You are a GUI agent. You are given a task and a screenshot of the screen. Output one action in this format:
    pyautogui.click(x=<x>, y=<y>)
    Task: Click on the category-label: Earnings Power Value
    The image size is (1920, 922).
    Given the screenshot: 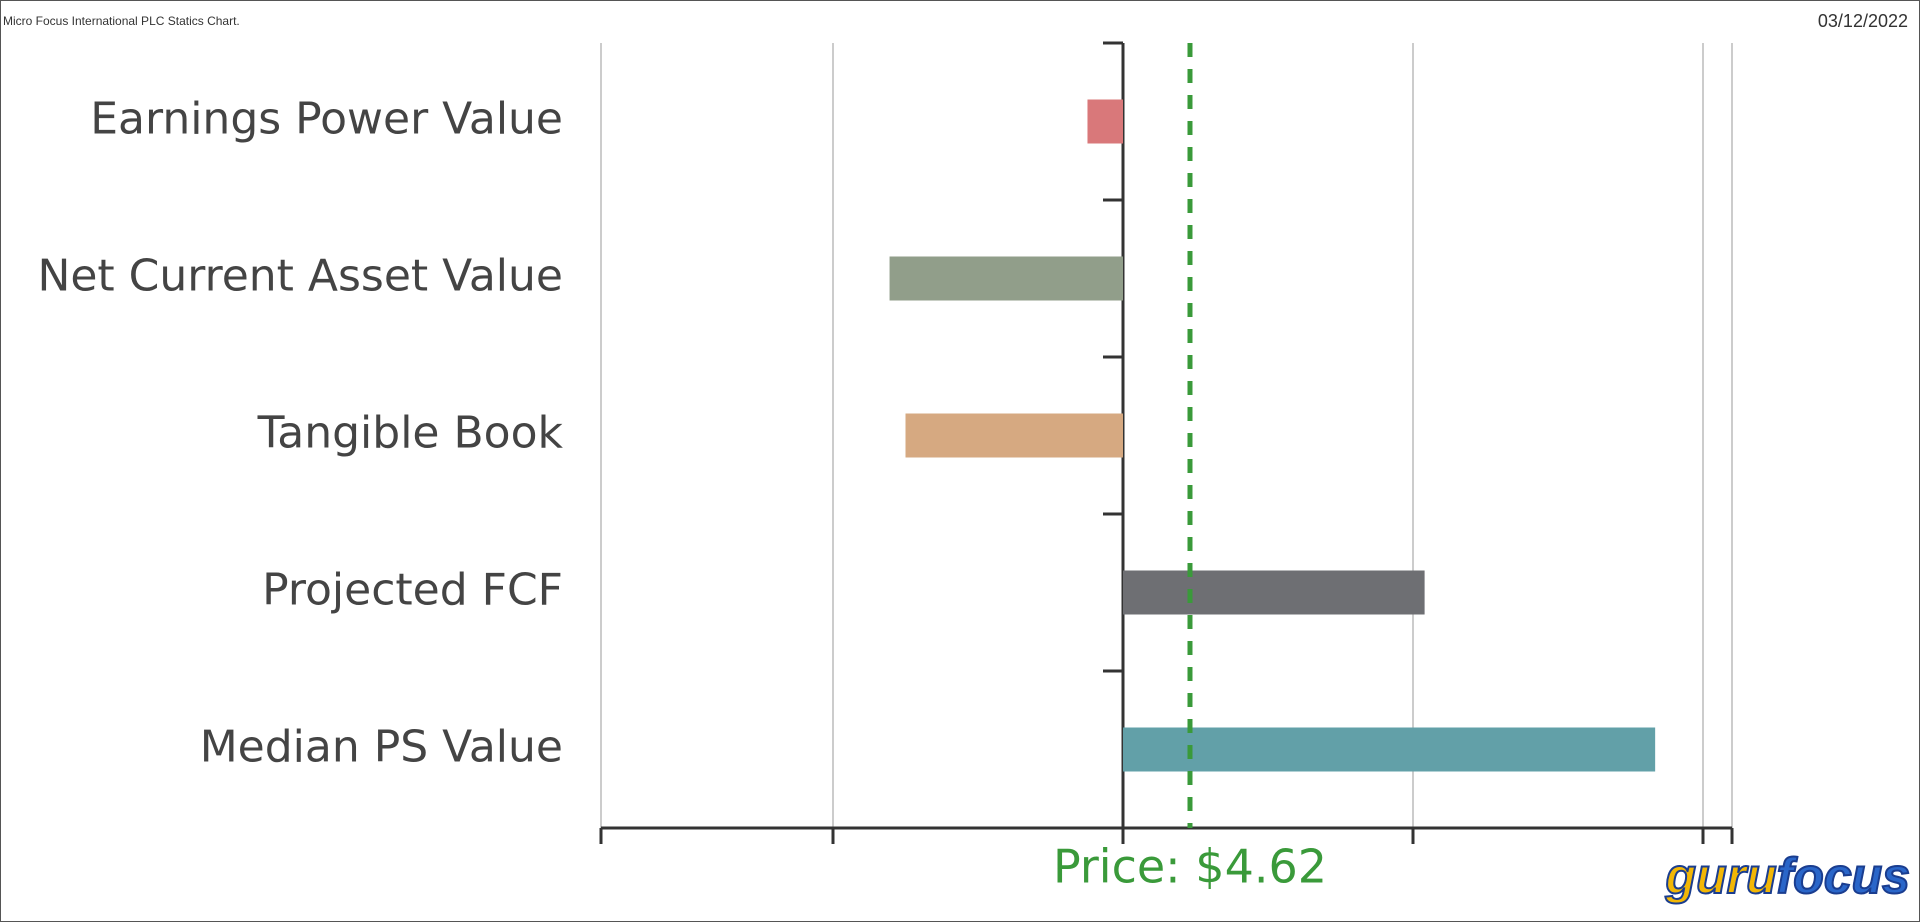 What is the action you would take?
    pyautogui.click(x=326, y=119)
    